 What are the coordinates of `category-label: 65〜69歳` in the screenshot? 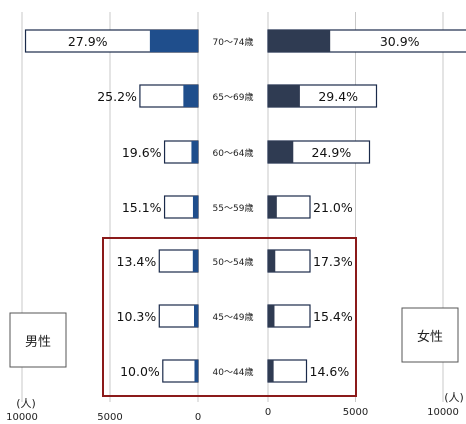 It's located at (233, 97).